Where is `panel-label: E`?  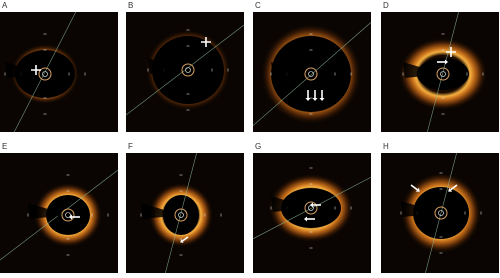
panel-label: E is located at coordinates (4, 146).